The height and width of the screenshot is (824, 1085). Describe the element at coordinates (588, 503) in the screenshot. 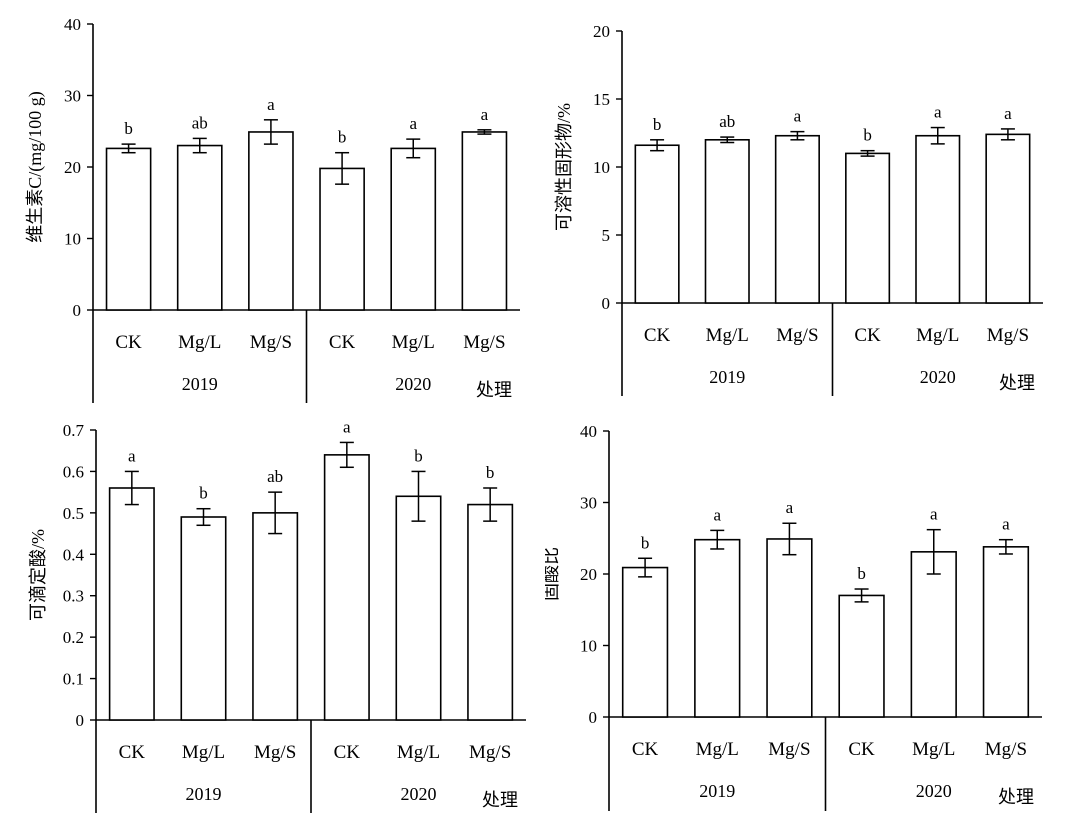

I see `y-tick-label: 30` at that location.